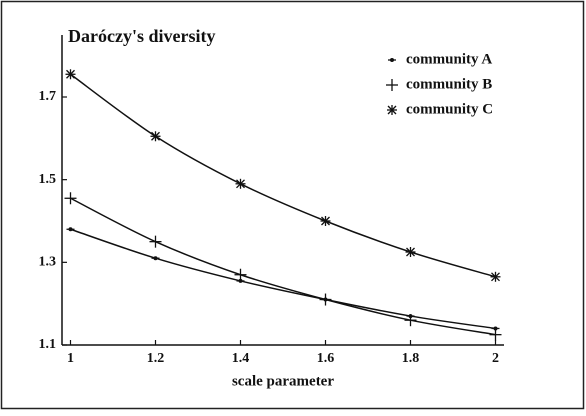  Describe the element at coordinates (48, 179) in the screenshot. I see `y-tick-label: 1.5` at that location.